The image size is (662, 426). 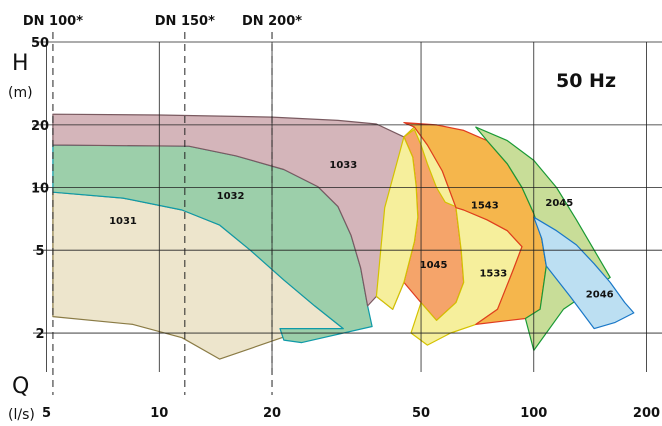 What do you see at coordinates (272, 413) in the screenshot?
I see `x-tick-label-20: 20` at bounding box center [272, 413].